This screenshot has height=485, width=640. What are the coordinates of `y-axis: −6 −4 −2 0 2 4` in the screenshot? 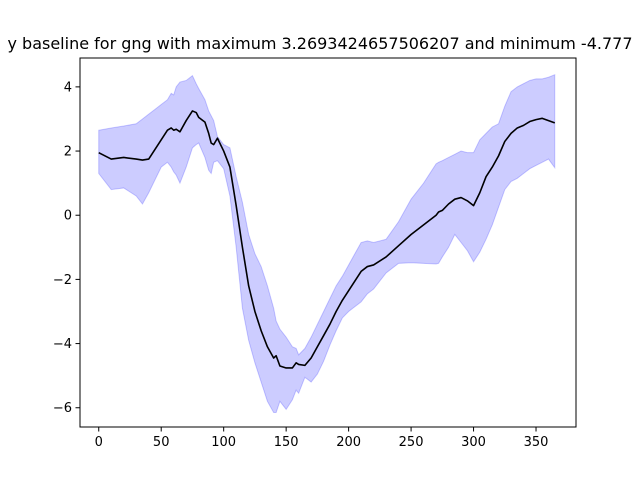 It's located at (66, 248).